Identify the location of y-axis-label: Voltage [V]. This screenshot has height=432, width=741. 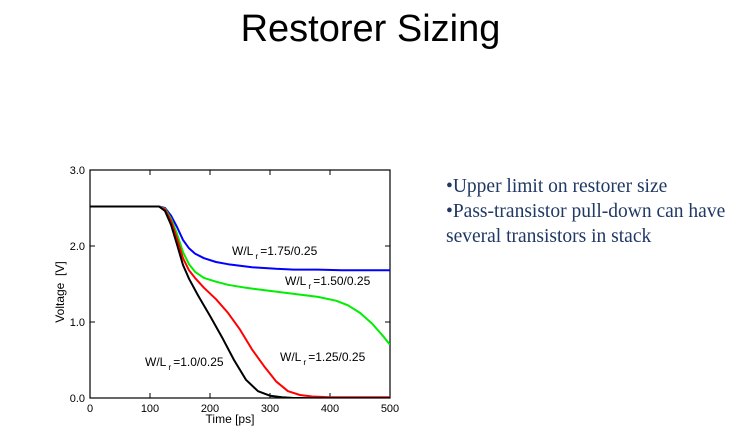
(60, 291).